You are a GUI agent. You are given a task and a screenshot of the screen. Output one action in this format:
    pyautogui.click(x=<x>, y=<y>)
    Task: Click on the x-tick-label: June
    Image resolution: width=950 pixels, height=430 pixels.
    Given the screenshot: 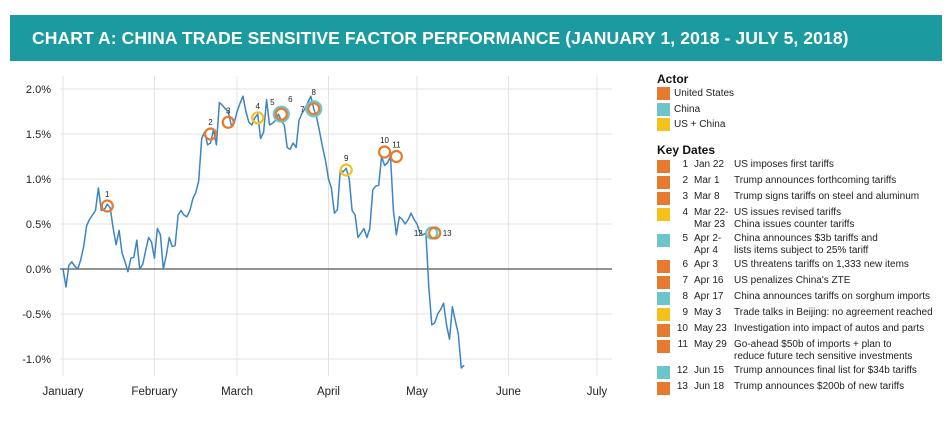 What is the action you would take?
    pyautogui.click(x=508, y=392)
    